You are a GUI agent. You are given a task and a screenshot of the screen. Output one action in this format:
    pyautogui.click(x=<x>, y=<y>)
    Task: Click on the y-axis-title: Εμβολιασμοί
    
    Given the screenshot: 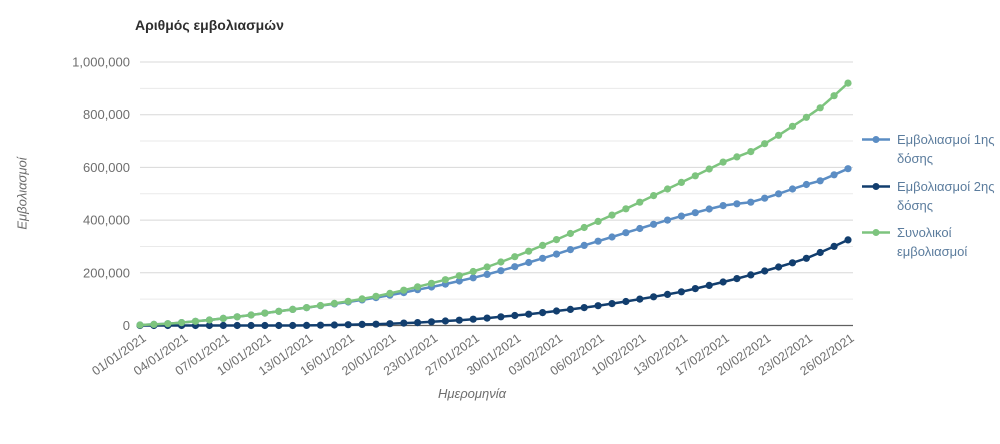 What is the action you would take?
    pyautogui.click(x=22, y=193)
    